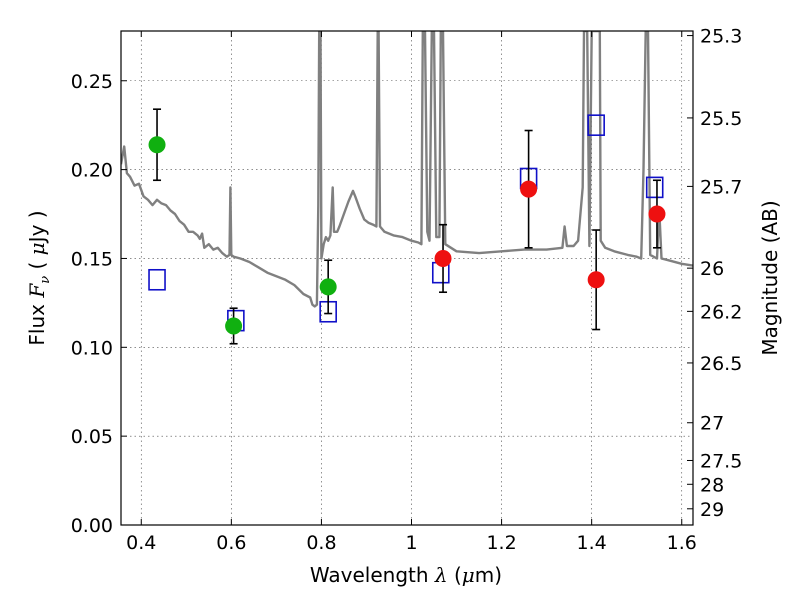 The width and height of the screenshot is (800, 600). What do you see at coordinates (92, 348) in the screenshot?
I see `y-tick-label: 0.10` at bounding box center [92, 348].